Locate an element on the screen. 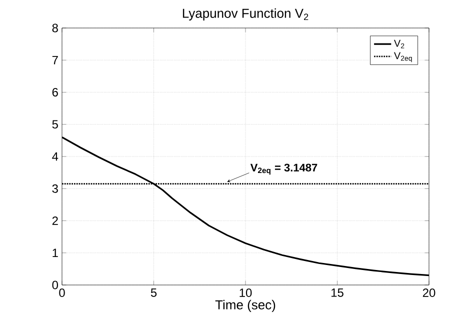 The height and width of the screenshot is (320, 474). x-tick-label: 10 is located at coordinates (246, 293).